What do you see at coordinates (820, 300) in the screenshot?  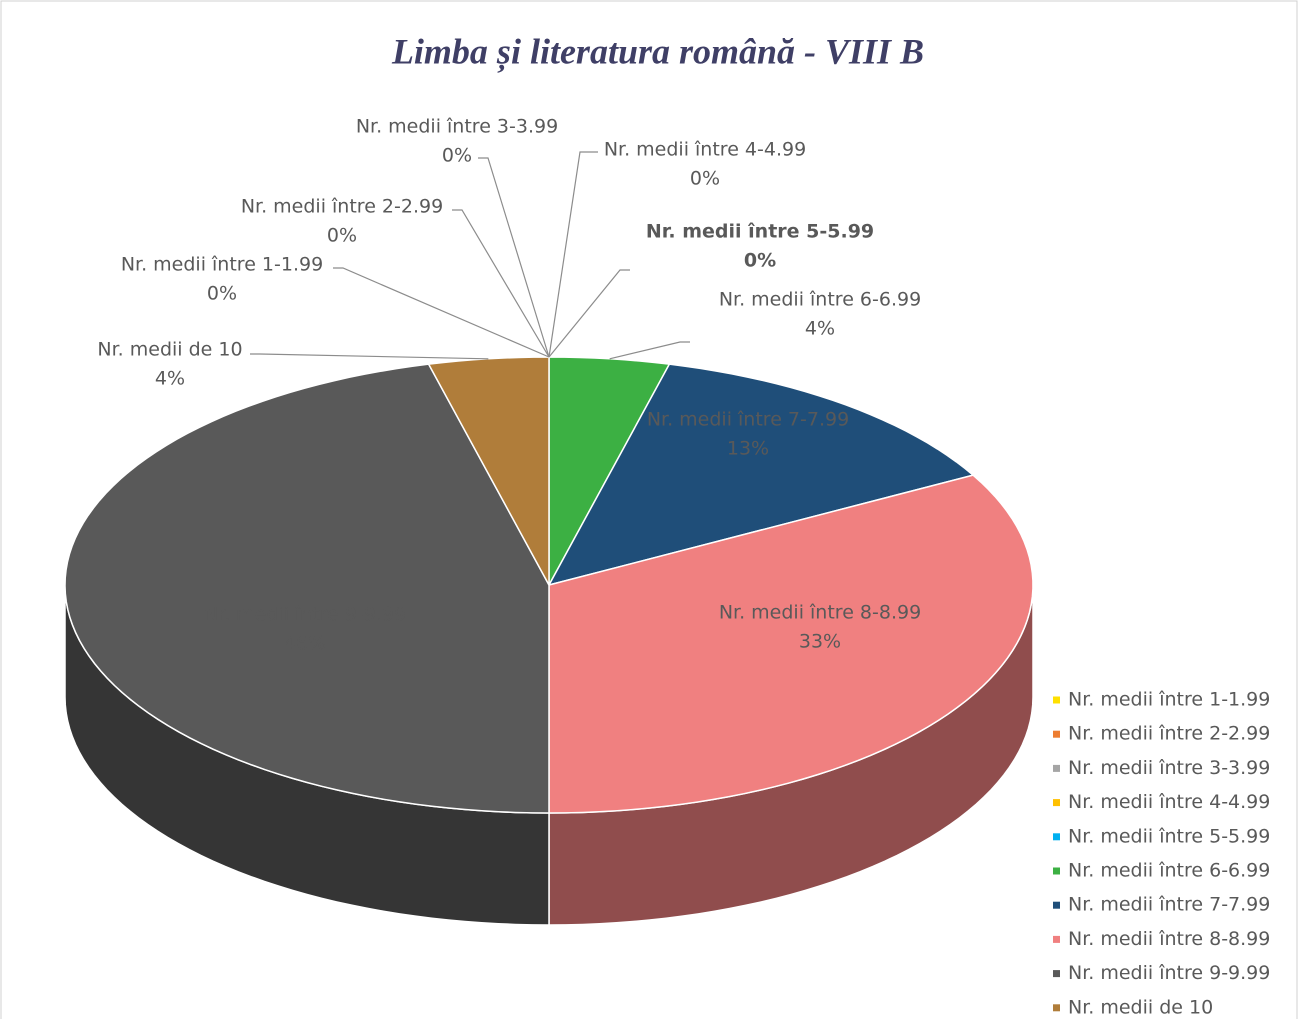 I see `data-label-name: Nr. medii între 6-6.99` at bounding box center [820, 300].